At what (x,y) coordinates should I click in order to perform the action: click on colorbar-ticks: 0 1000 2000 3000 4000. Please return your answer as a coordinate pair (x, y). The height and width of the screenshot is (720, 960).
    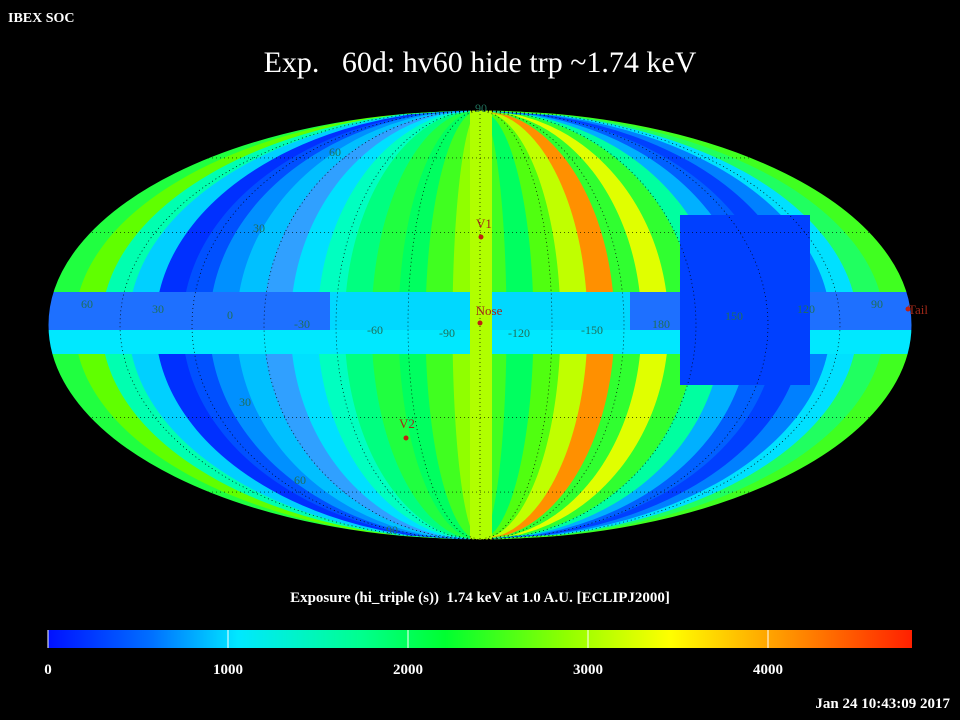
    Looking at the image, I should click on (413, 654).